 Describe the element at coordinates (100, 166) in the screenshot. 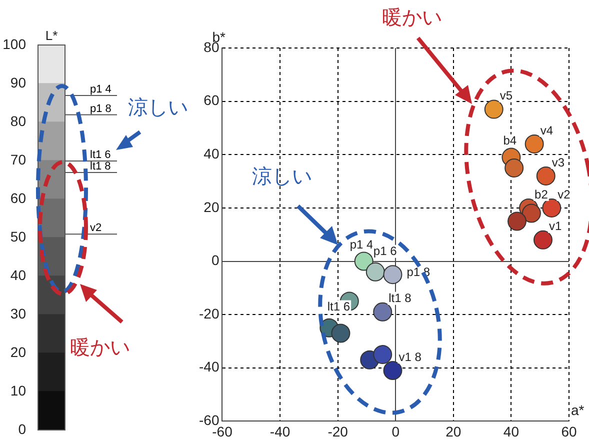

I see `text: lt1 8` at that location.